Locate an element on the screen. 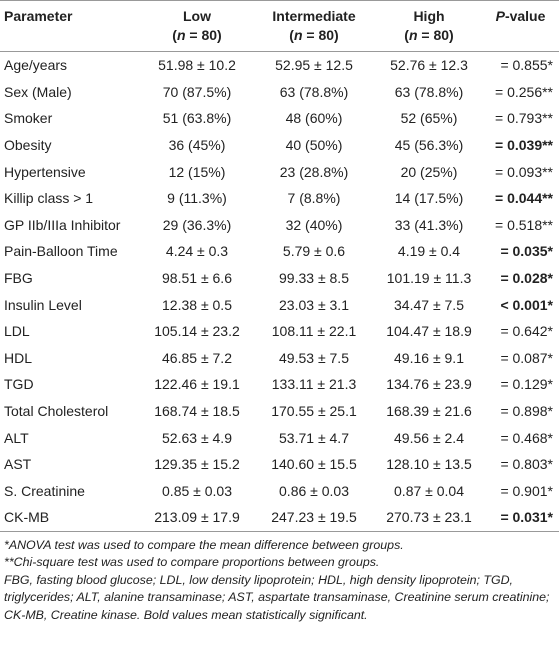 Image resolution: width=559 pixels, height=669 pixels. row-label: FBG is located at coordinates (18, 278).